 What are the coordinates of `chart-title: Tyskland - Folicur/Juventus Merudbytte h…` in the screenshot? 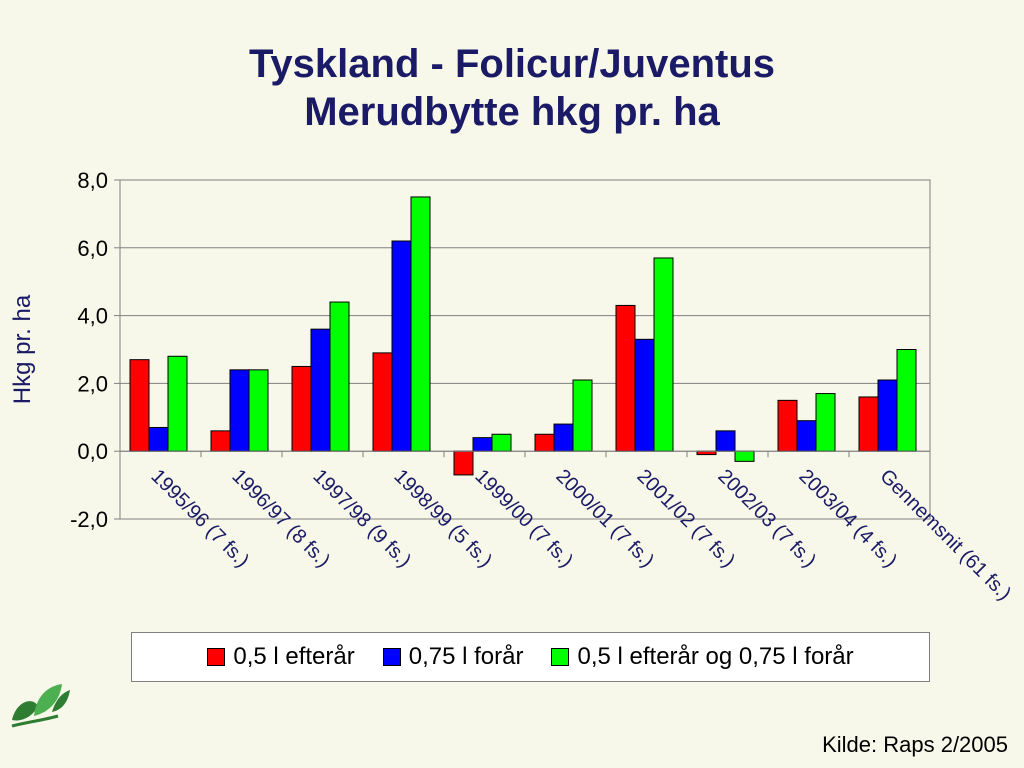 It's located at (512, 88).